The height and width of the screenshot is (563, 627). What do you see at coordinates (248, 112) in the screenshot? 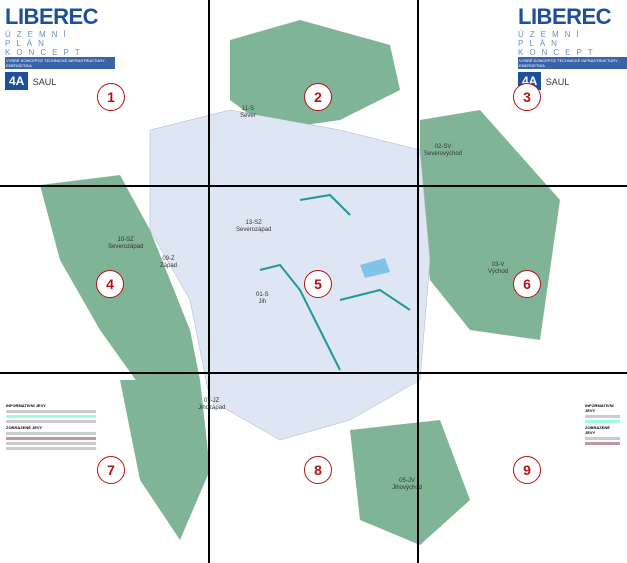
I see `district-label: 11-S Sever` at bounding box center [248, 112].